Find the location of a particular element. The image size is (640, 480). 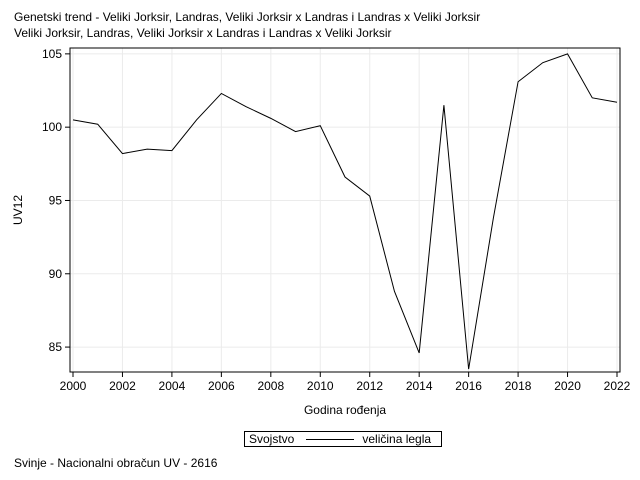

x-tick-label: 2012 is located at coordinates (369, 386).